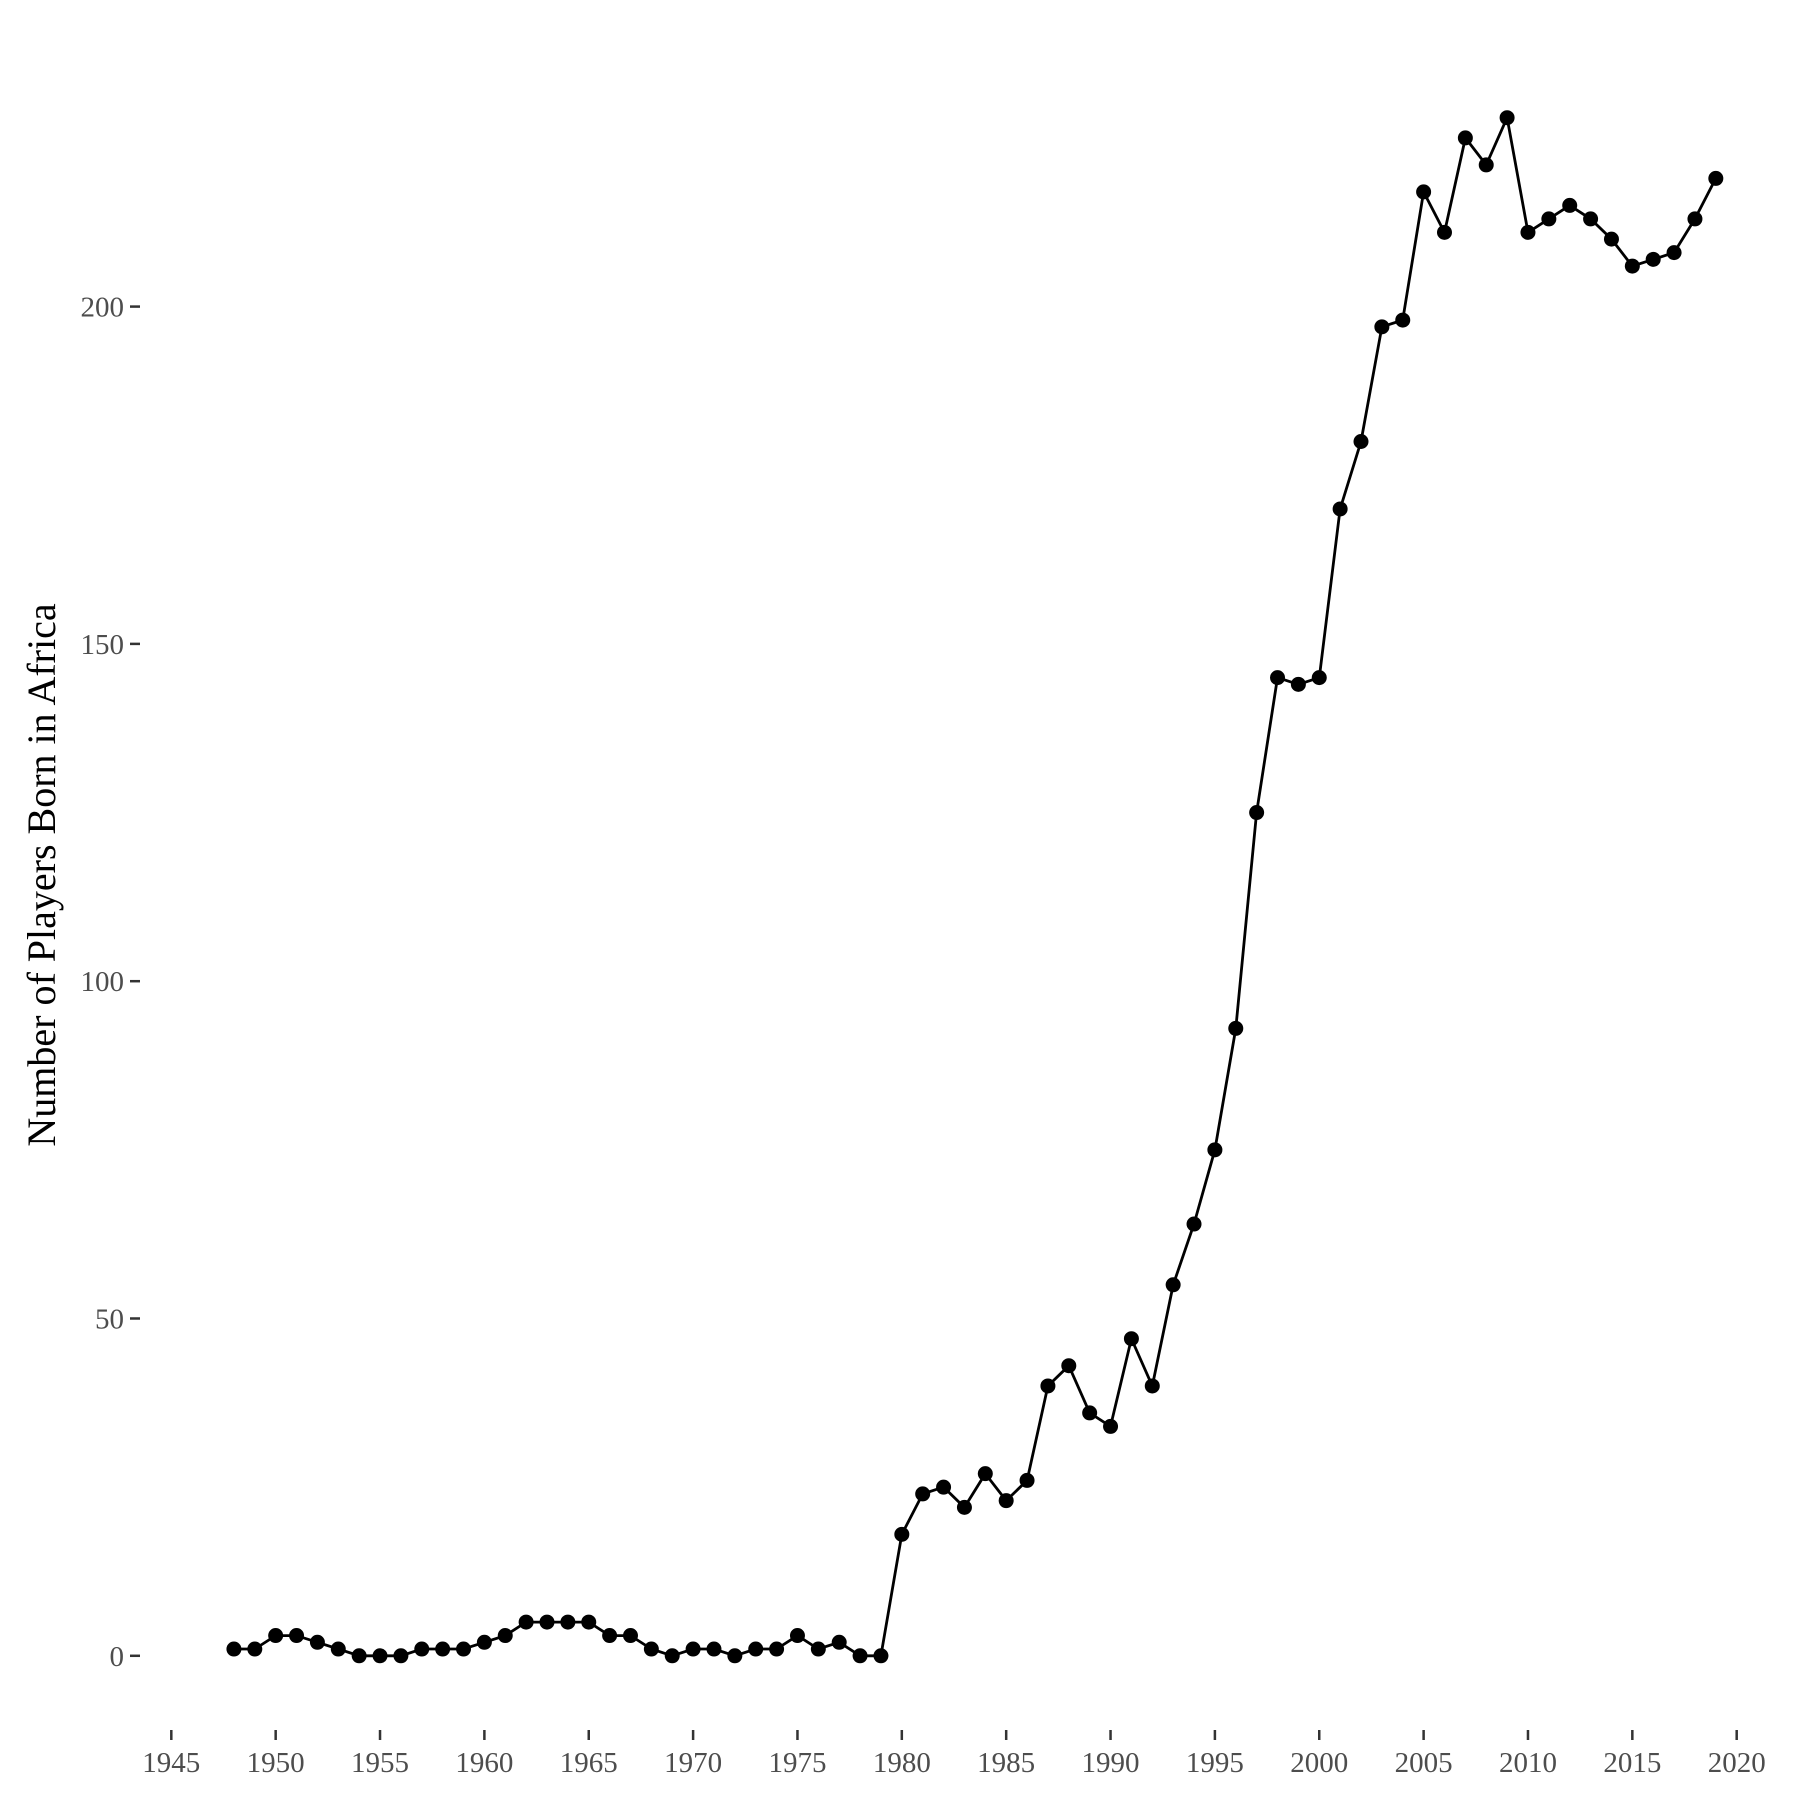 The image size is (1800, 1800). What do you see at coordinates (693, 1763) in the screenshot?
I see `x-tick-label: 1970` at bounding box center [693, 1763].